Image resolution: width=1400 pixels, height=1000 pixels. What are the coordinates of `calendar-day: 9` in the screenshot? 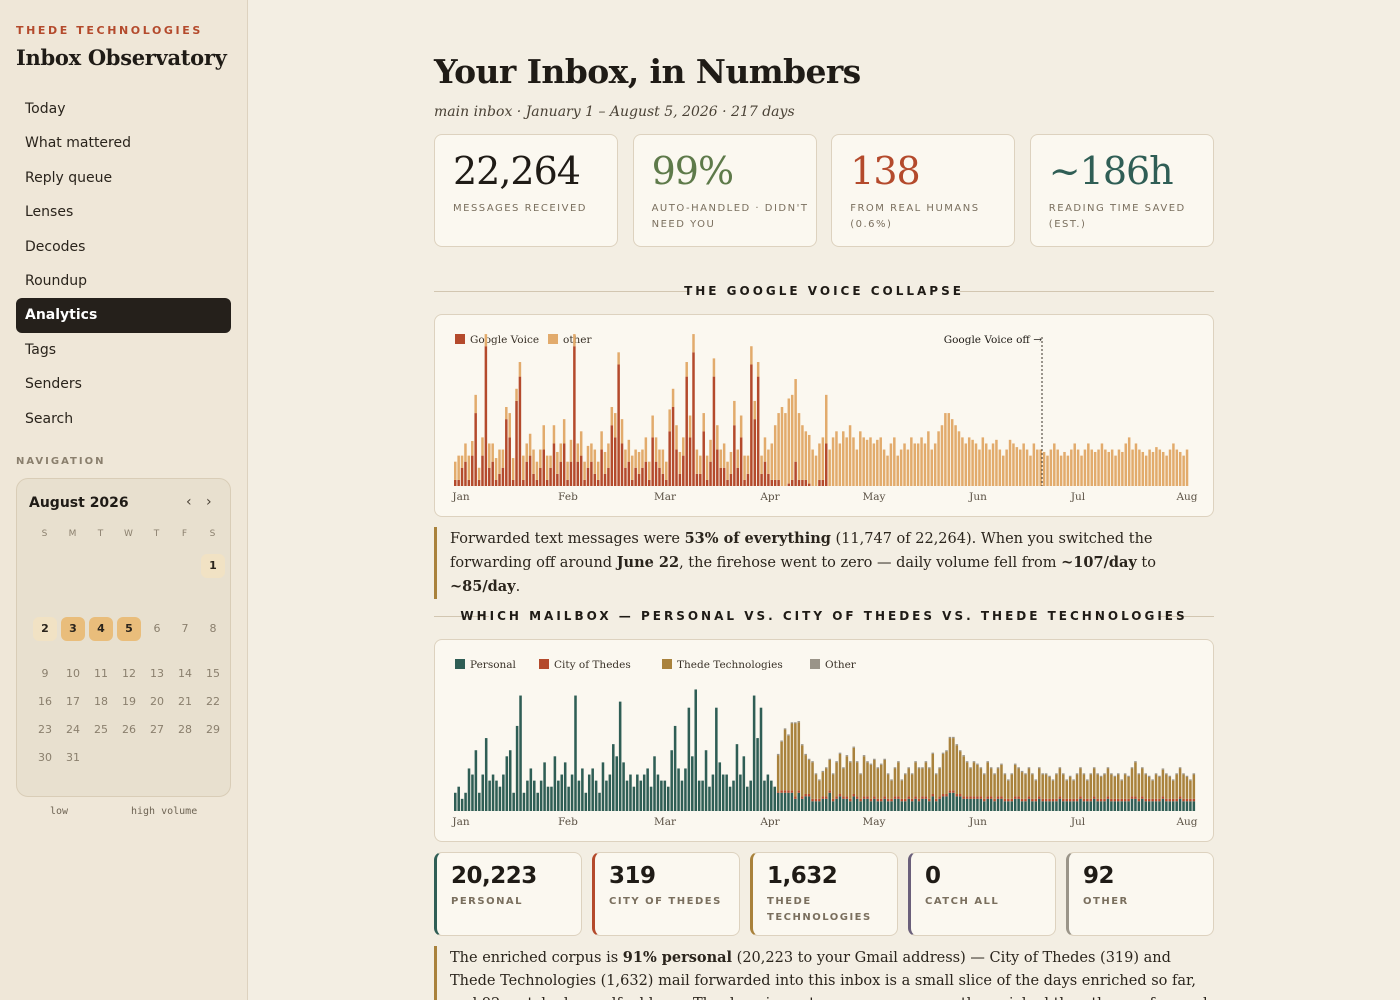 It's located at (45, 673).